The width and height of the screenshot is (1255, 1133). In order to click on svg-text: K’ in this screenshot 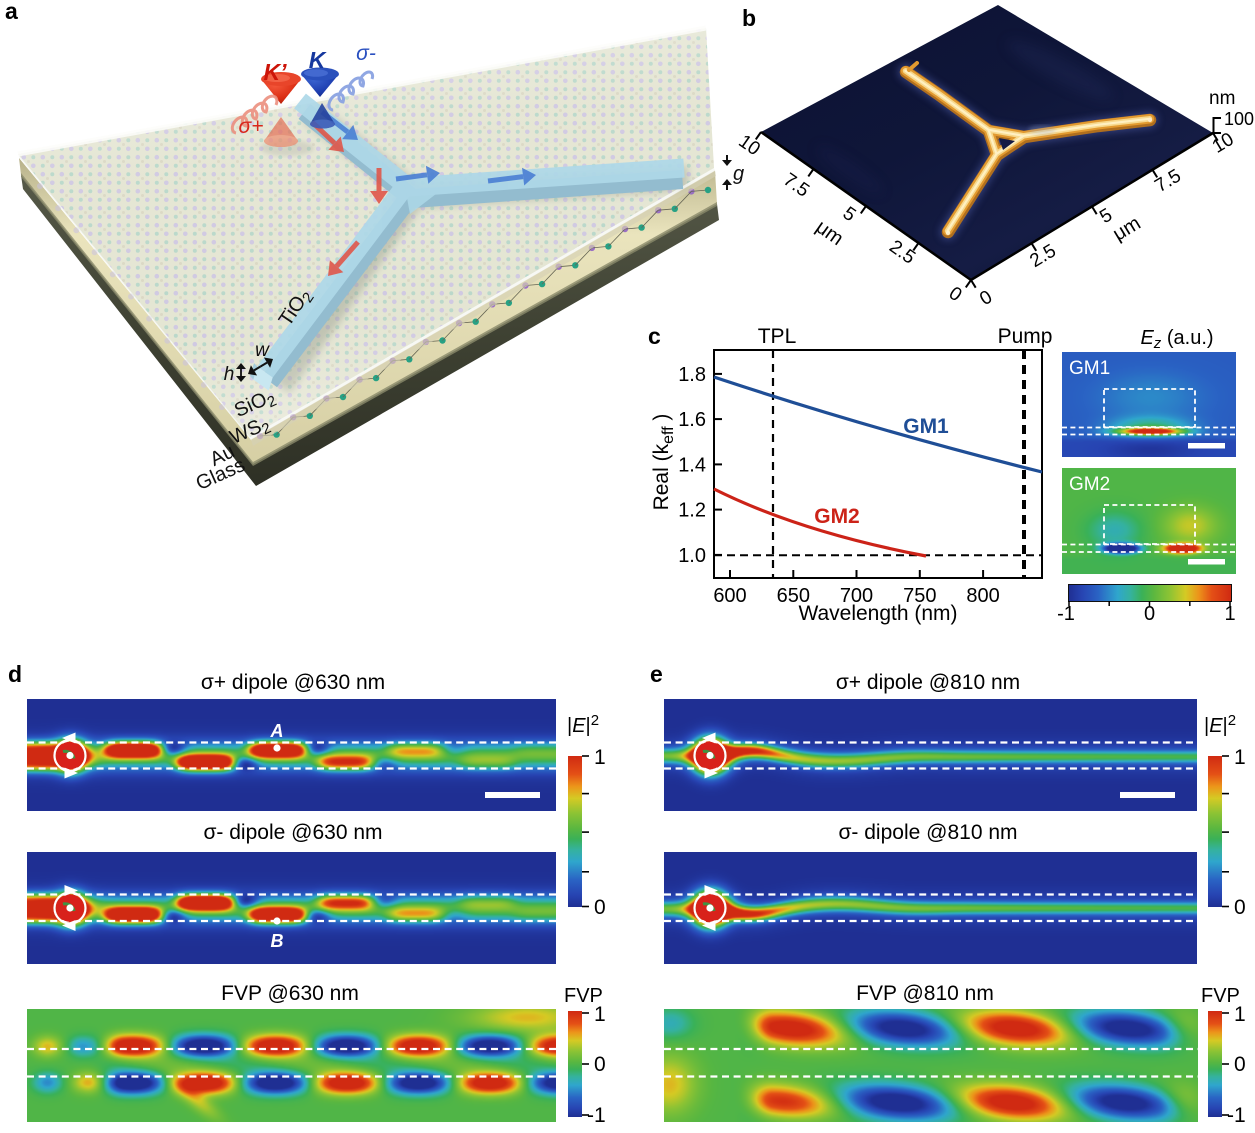, I will do `click(276, 72)`.